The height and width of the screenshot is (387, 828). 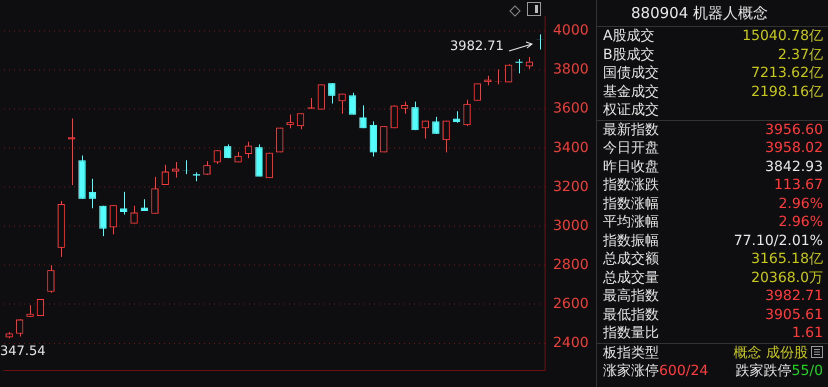 What do you see at coordinates (713, 185) in the screenshot?
I see `text: 指数涨跌 113.67` at bounding box center [713, 185].